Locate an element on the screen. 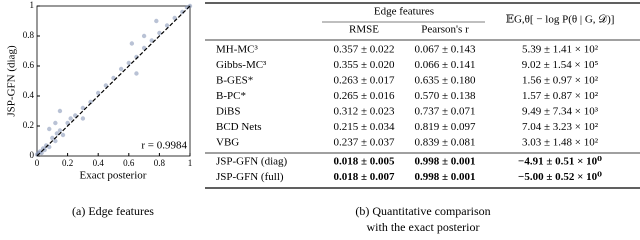 This screenshot has height=240, width=640. table-cell: 0.357 ± 0.022 is located at coordinates (363, 50).